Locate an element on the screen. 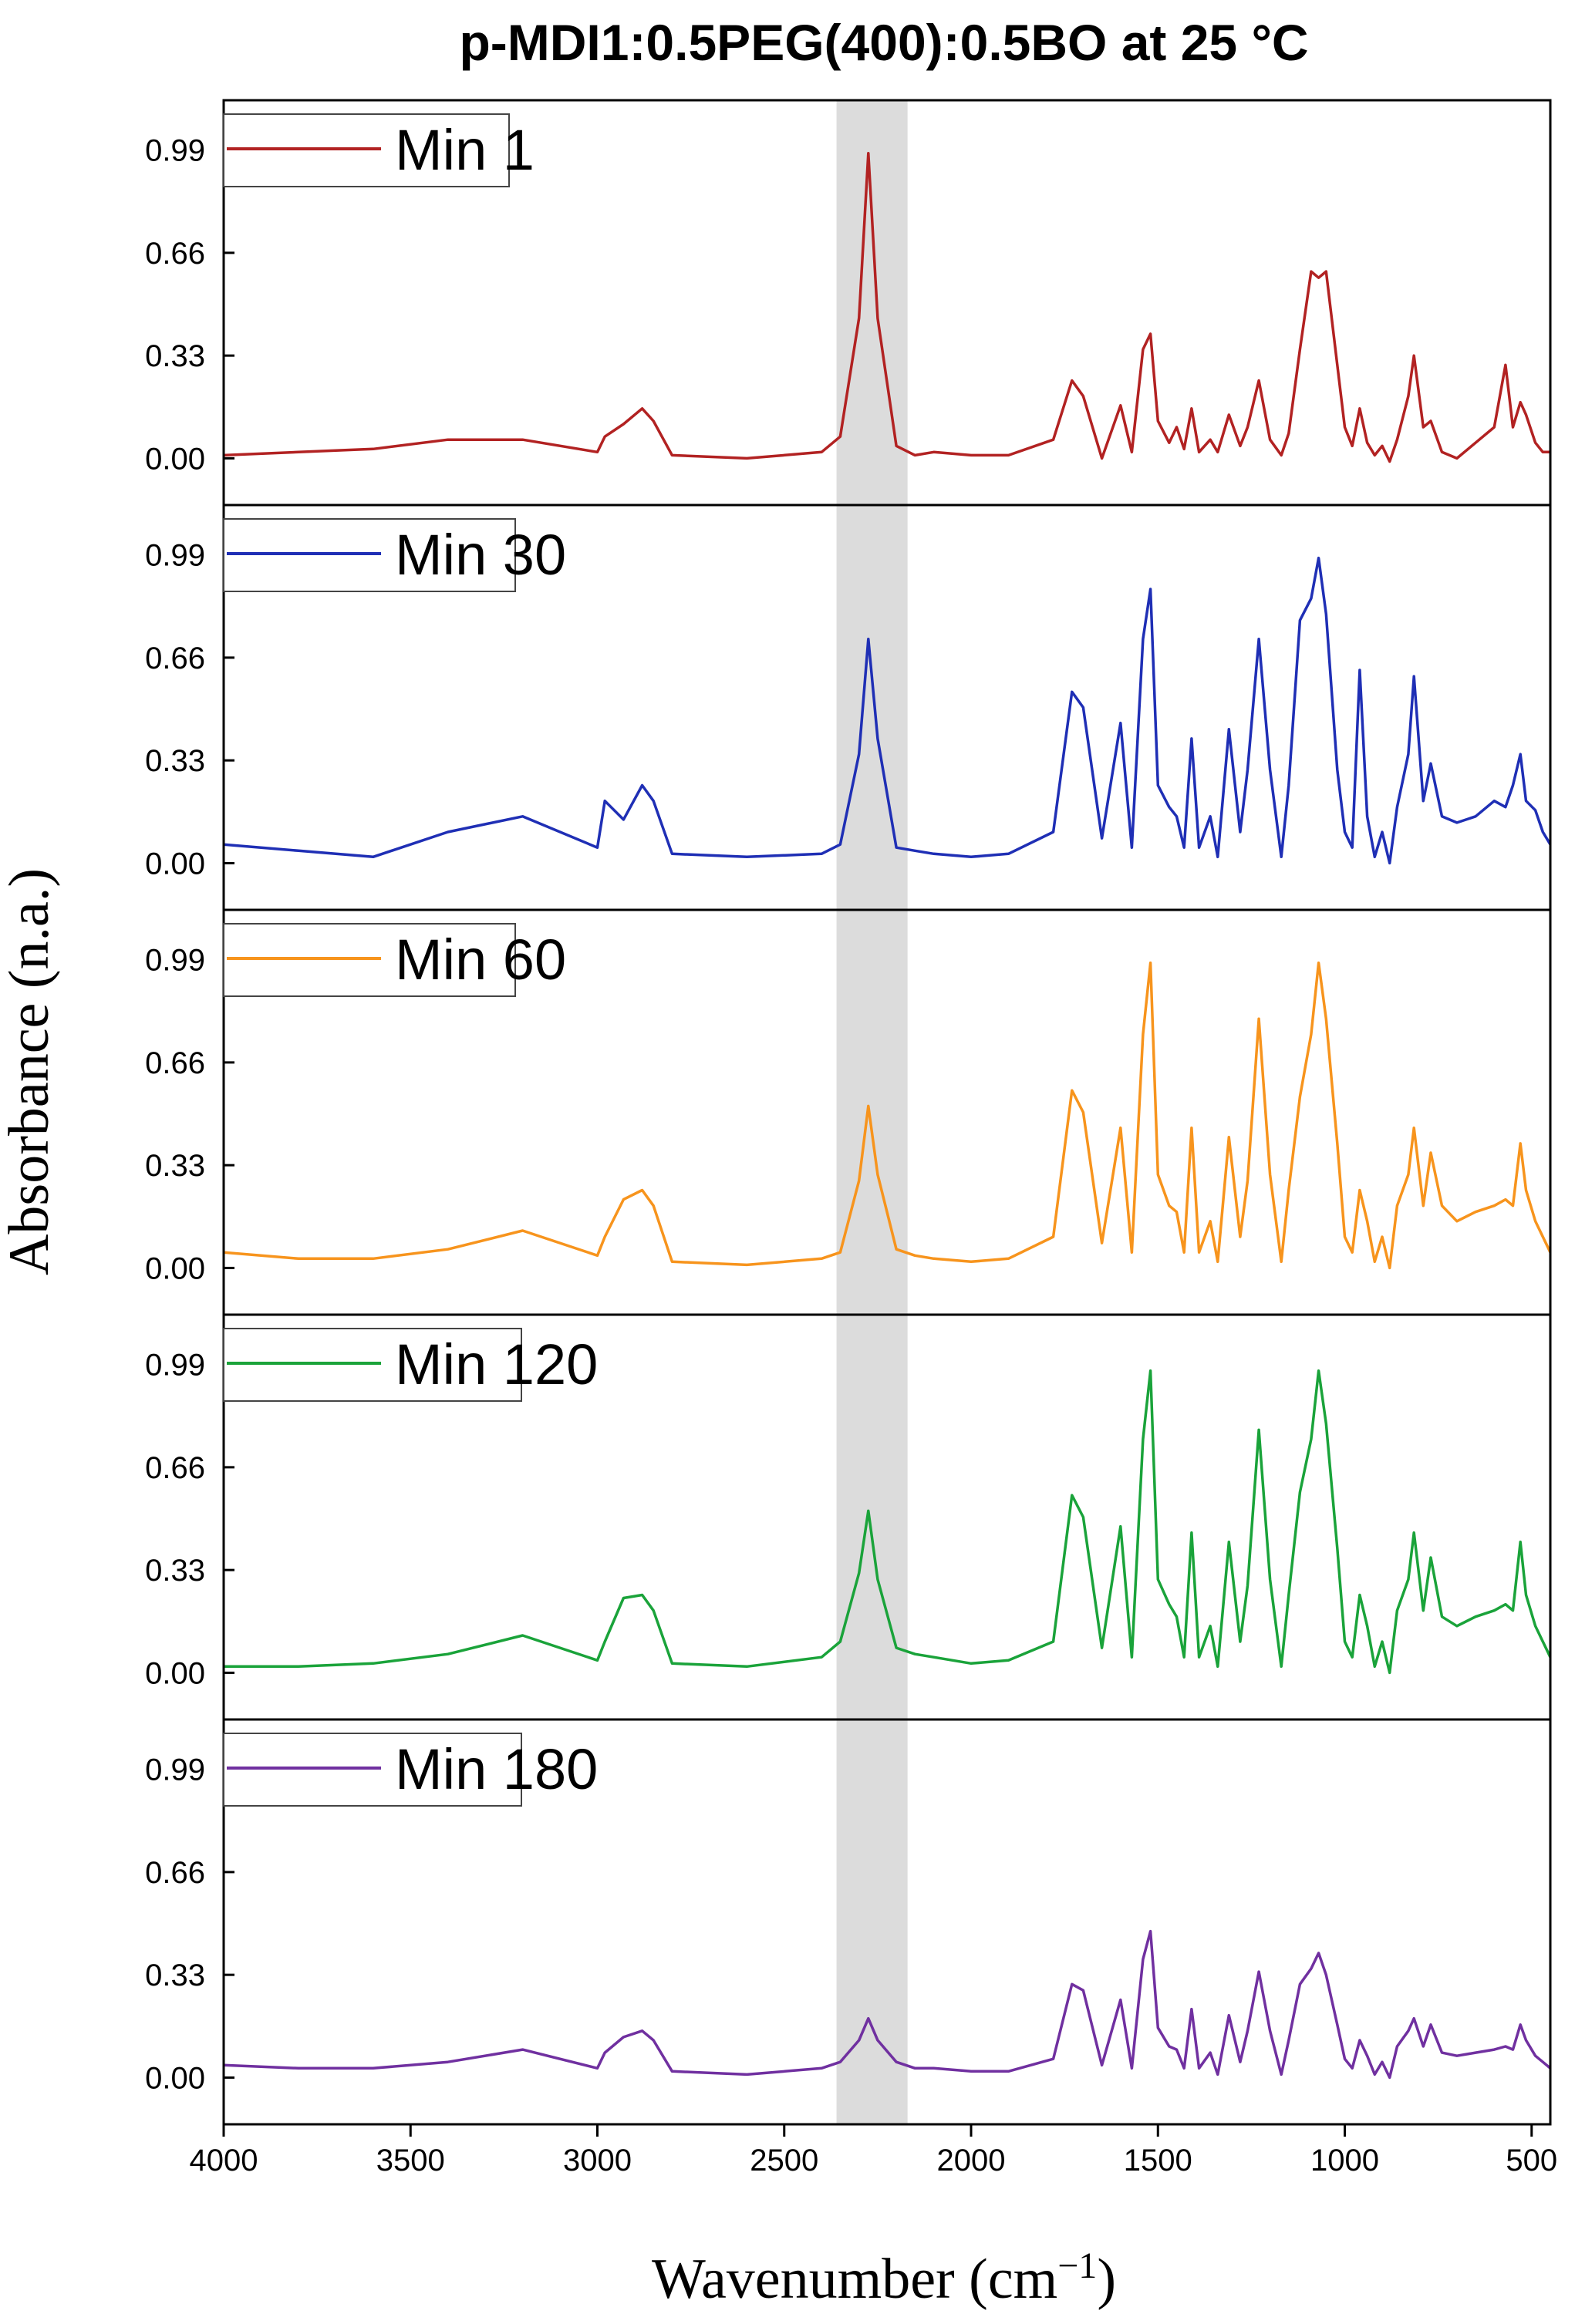 This screenshot has width=1575, height=2324. x-tick-label: 3000 is located at coordinates (597, 2160).